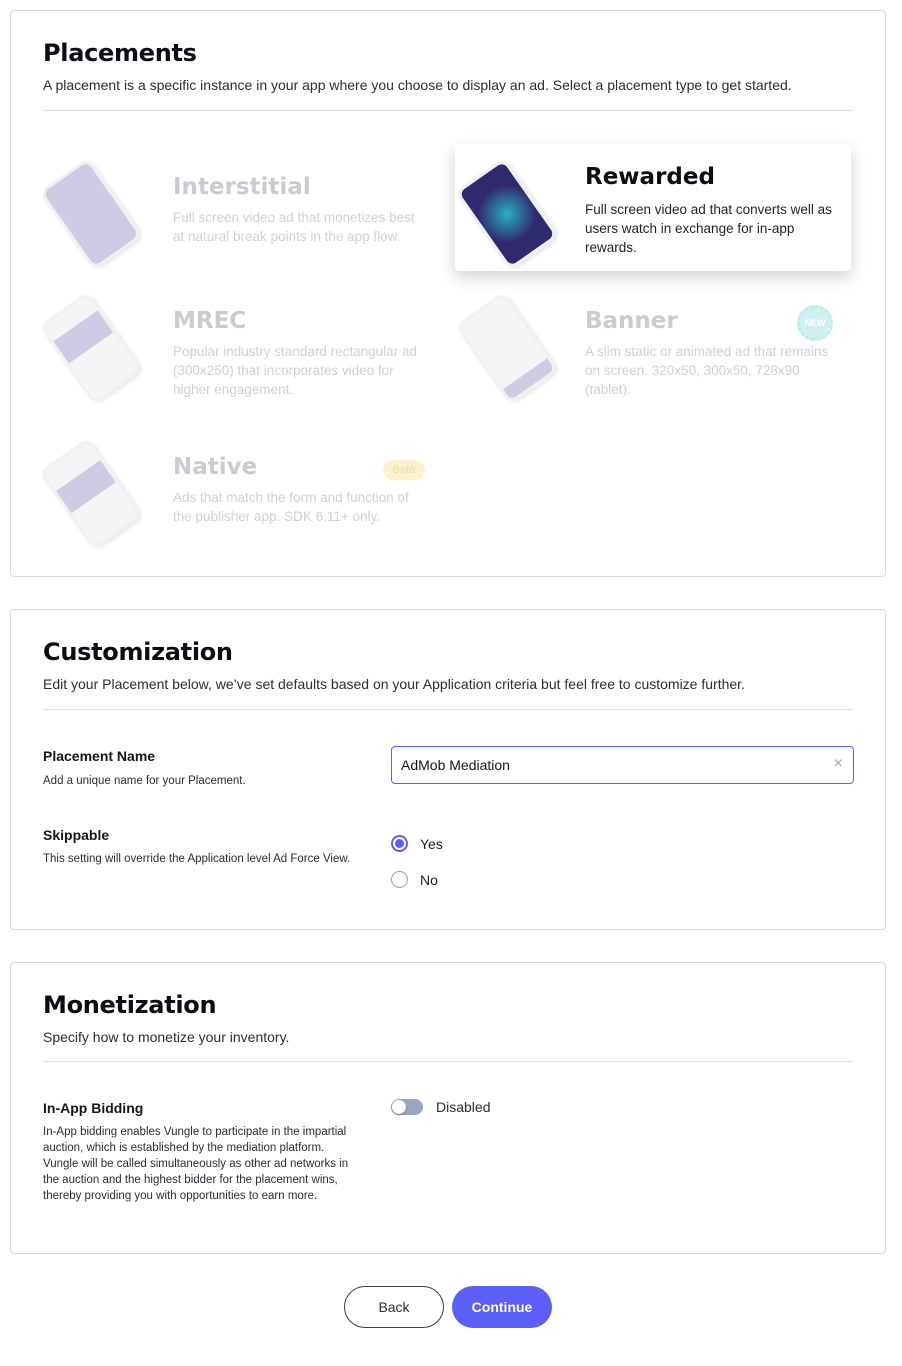 The width and height of the screenshot is (902, 1366). What do you see at coordinates (429, 879) in the screenshot?
I see `radio-label: No` at bounding box center [429, 879].